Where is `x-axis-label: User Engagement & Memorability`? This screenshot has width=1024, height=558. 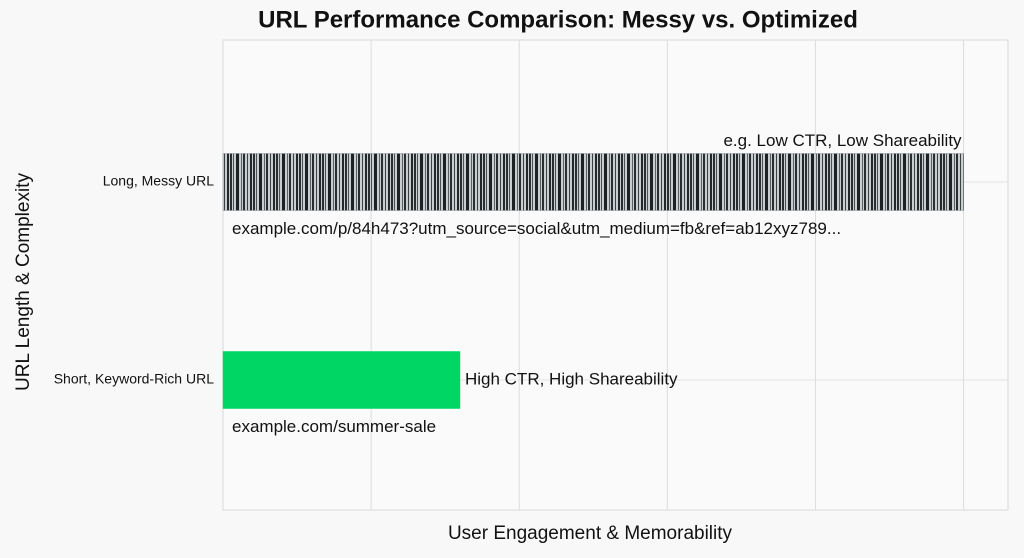
x-axis-label: User Engagement & Memorability is located at coordinates (590, 533).